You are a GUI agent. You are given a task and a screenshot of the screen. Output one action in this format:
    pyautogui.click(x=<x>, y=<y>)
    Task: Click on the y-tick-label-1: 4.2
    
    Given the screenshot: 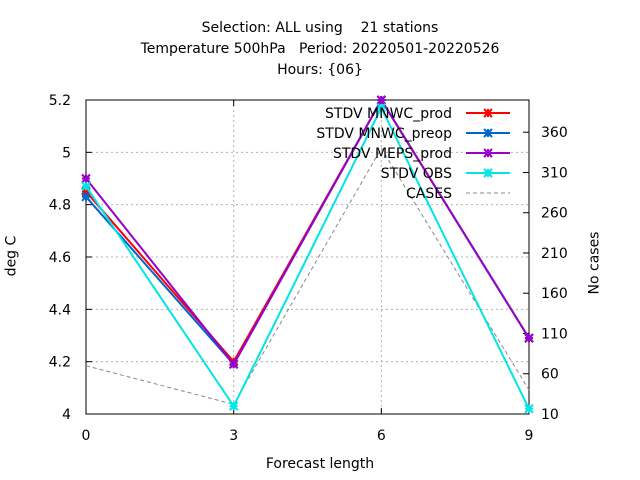 What is the action you would take?
    pyautogui.click(x=60, y=363)
    